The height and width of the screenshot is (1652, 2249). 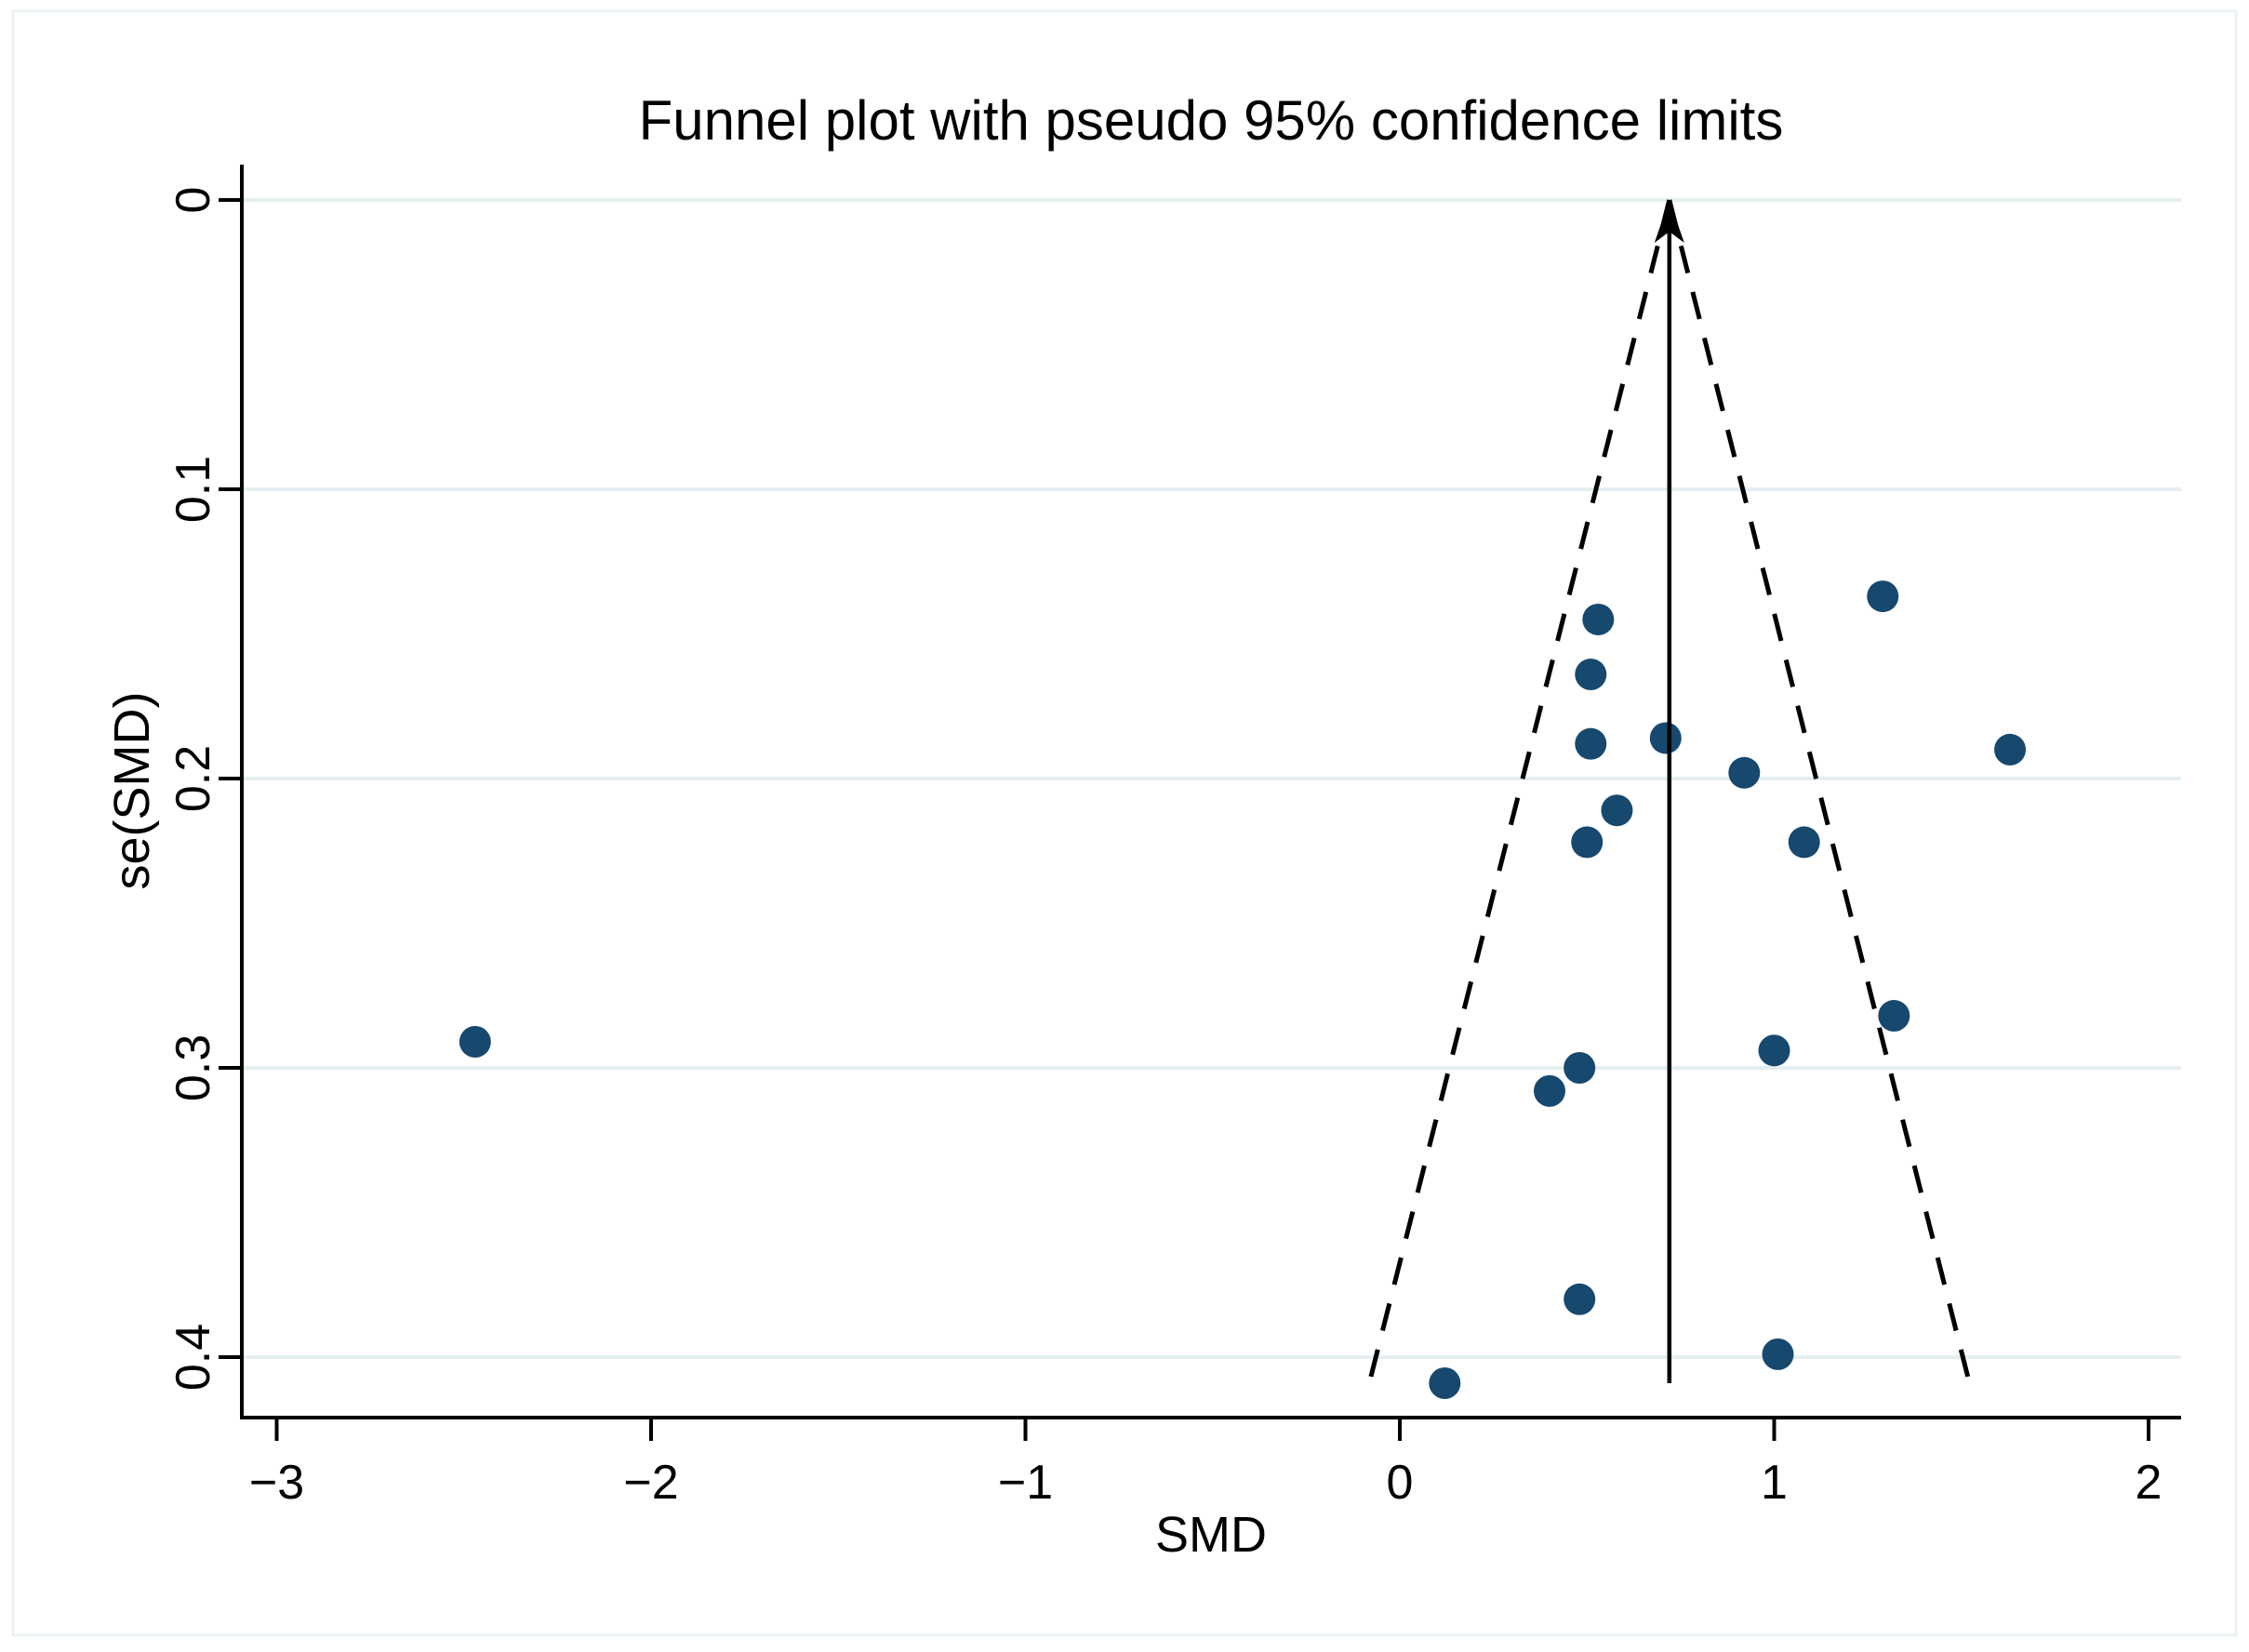 What do you see at coordinates (1519, 789) in the screenshot?
I see `pseudo-ci-left-line` at bounding box center [1519, 789].